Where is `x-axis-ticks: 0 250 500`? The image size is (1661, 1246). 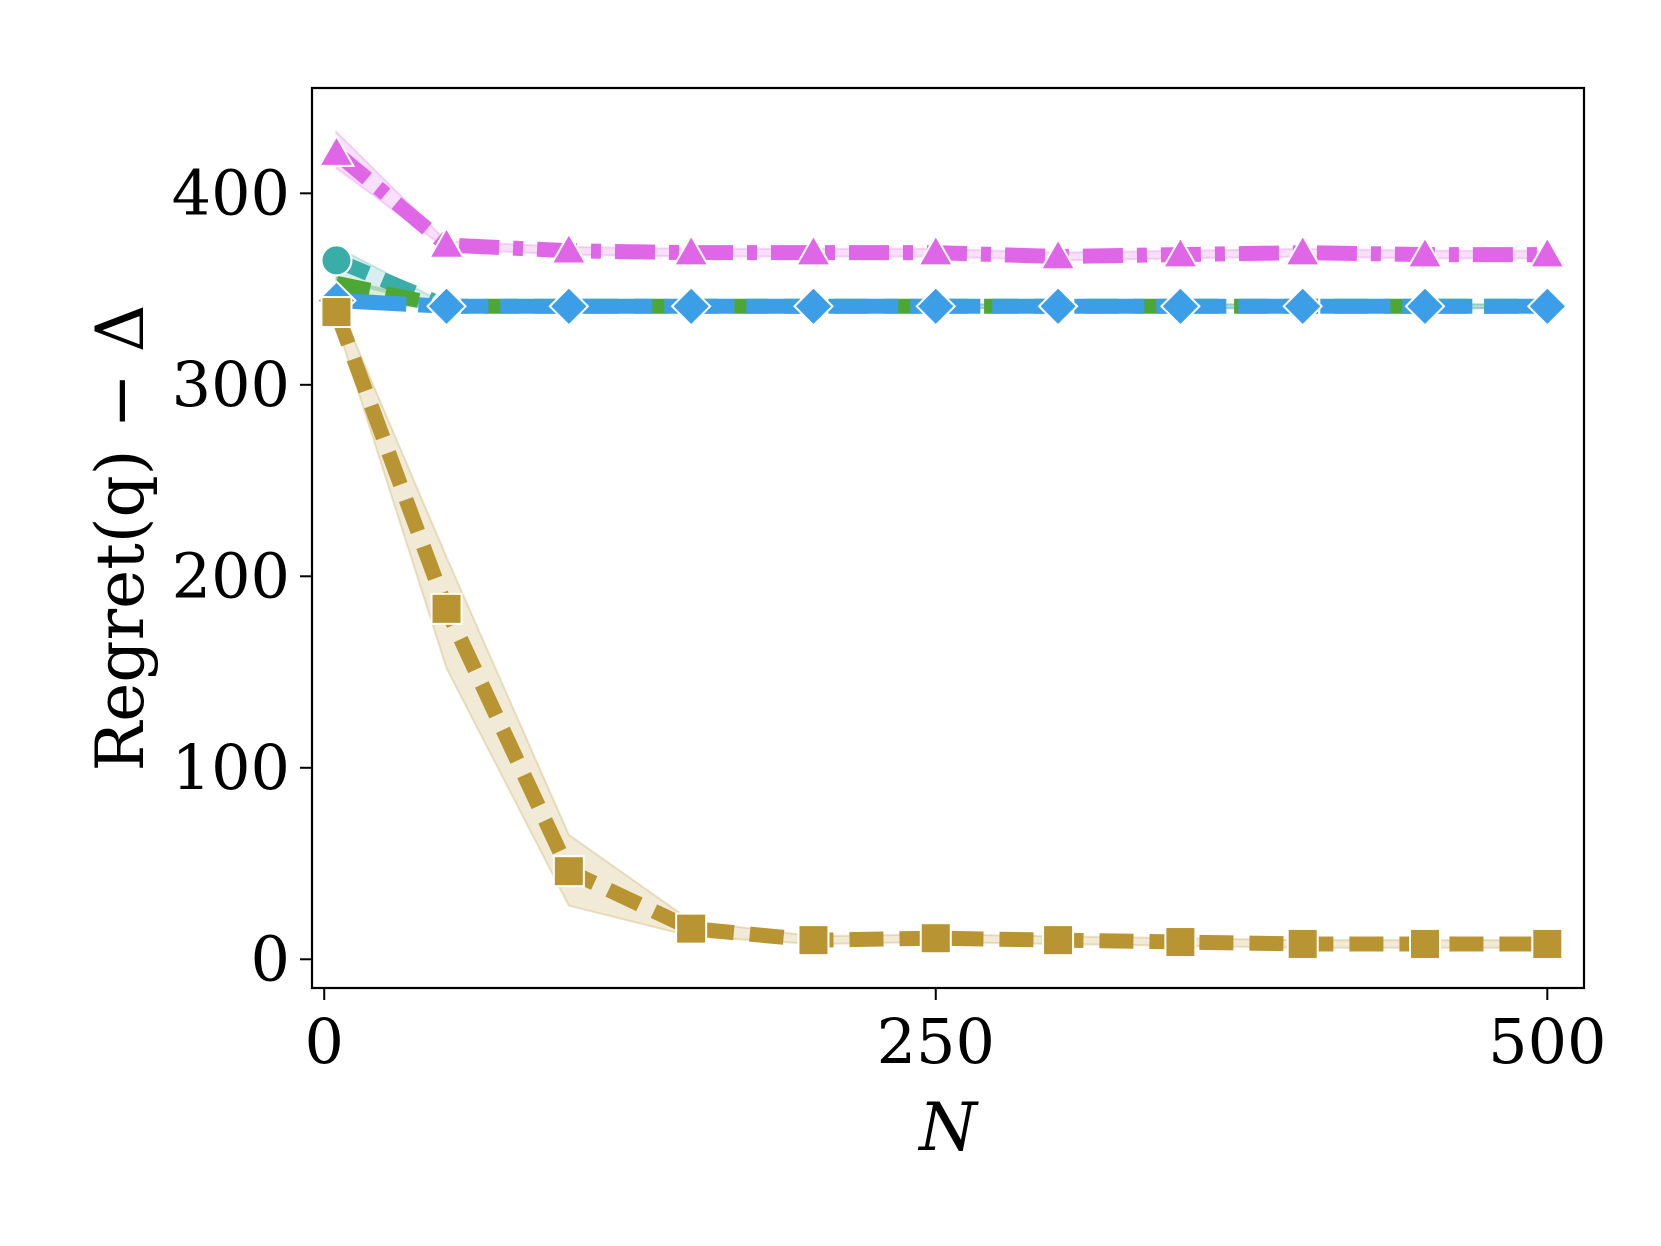 x-axis-ticks: 0 250 500 is located at coordinates (955, 1033).